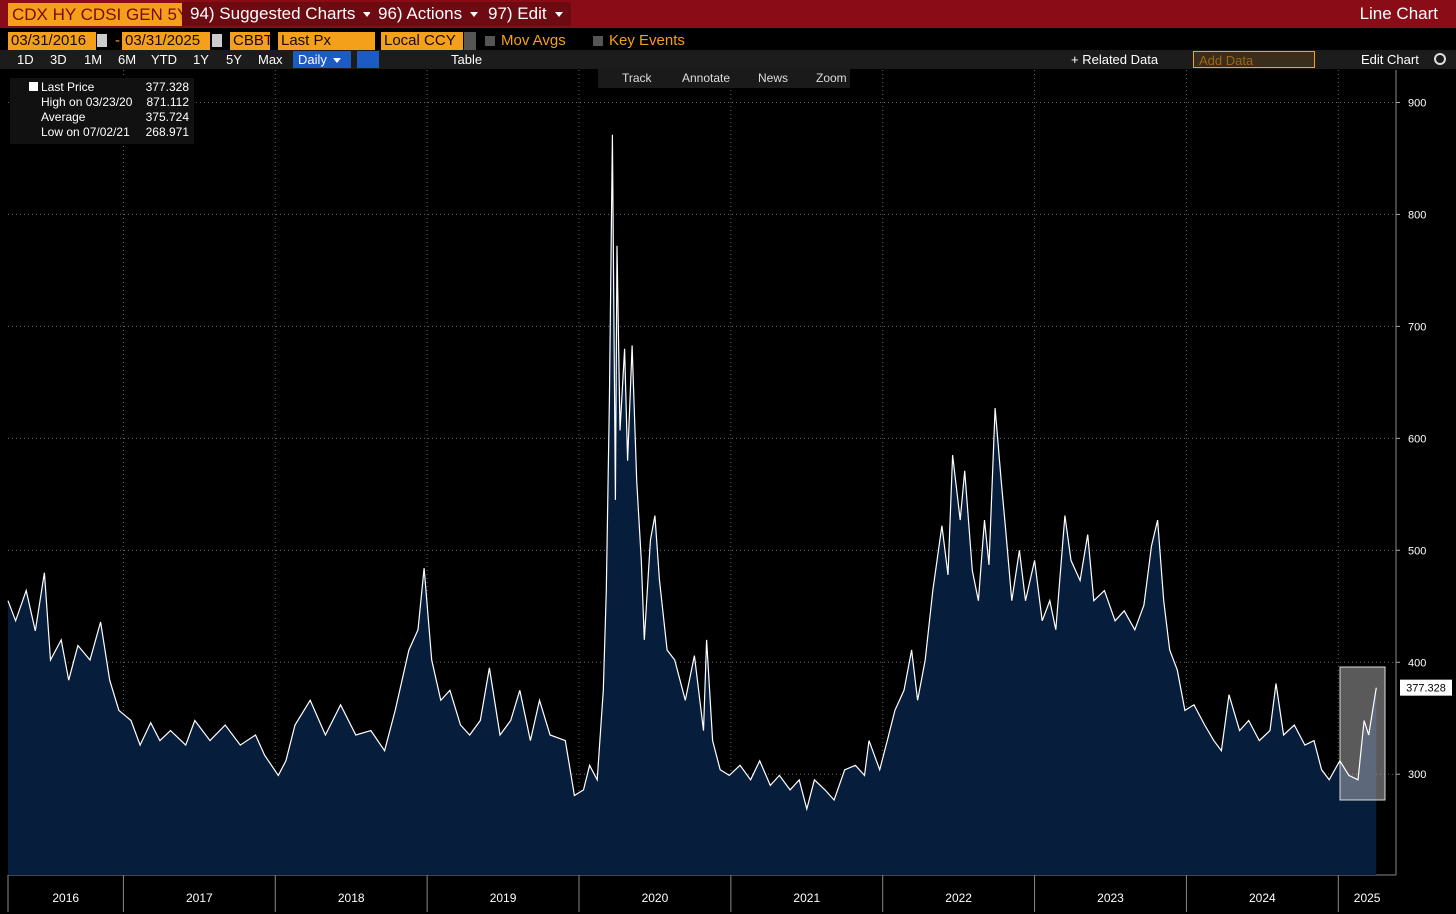 The width and height of the screenshot is (1456, 914). What do you see at coordinates (127, 59) in the screenshot?
I see `period-button: 6M` at bounding box center [127, 59].